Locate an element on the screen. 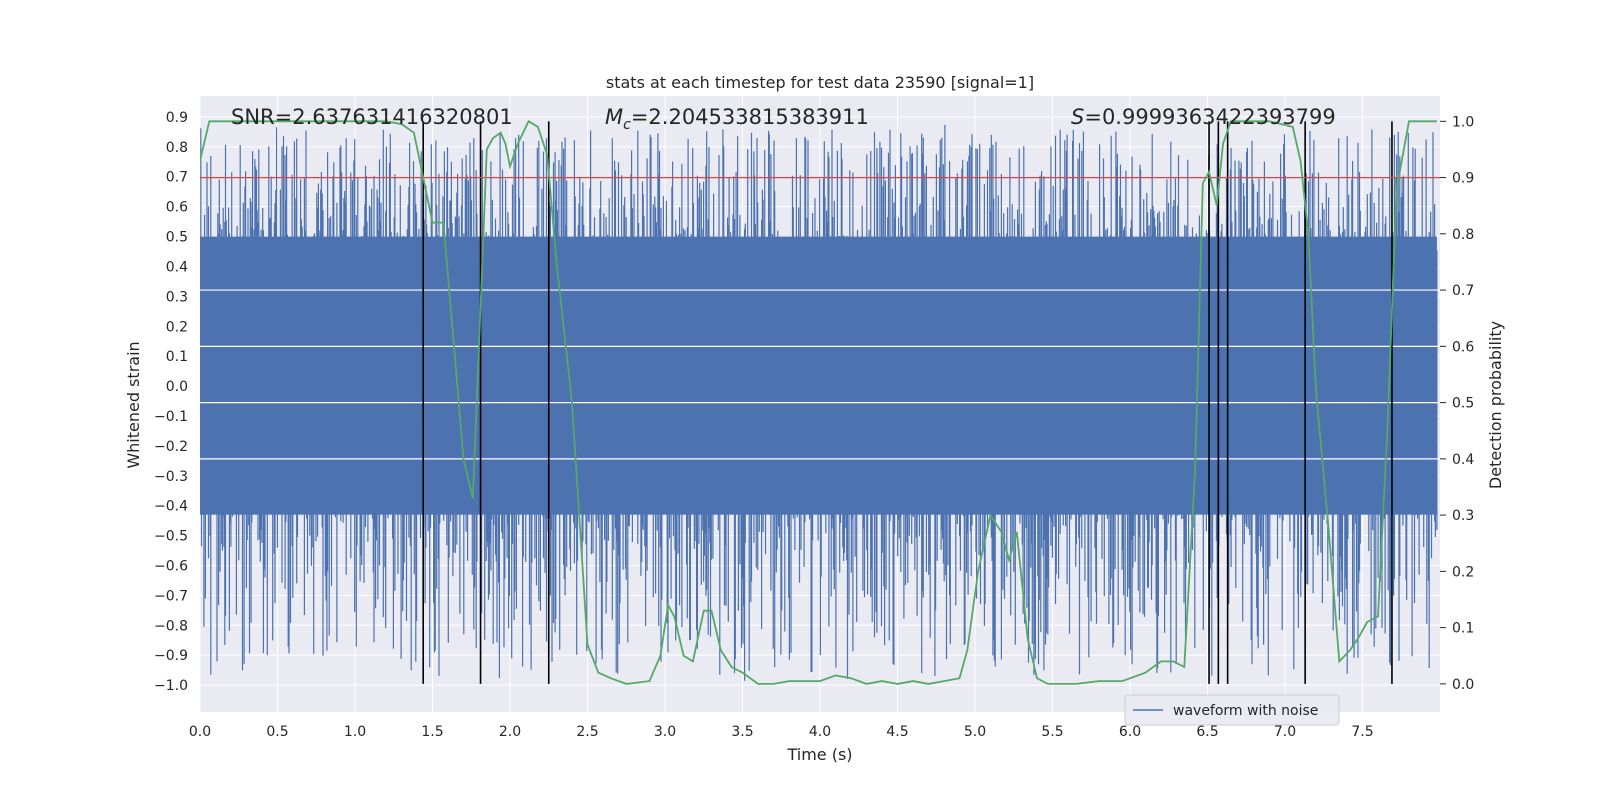 Image resolution: width=1600 pixels, height=800 pixels. mc-value: =2.204533815383911 is located at coordinates (750, 117).